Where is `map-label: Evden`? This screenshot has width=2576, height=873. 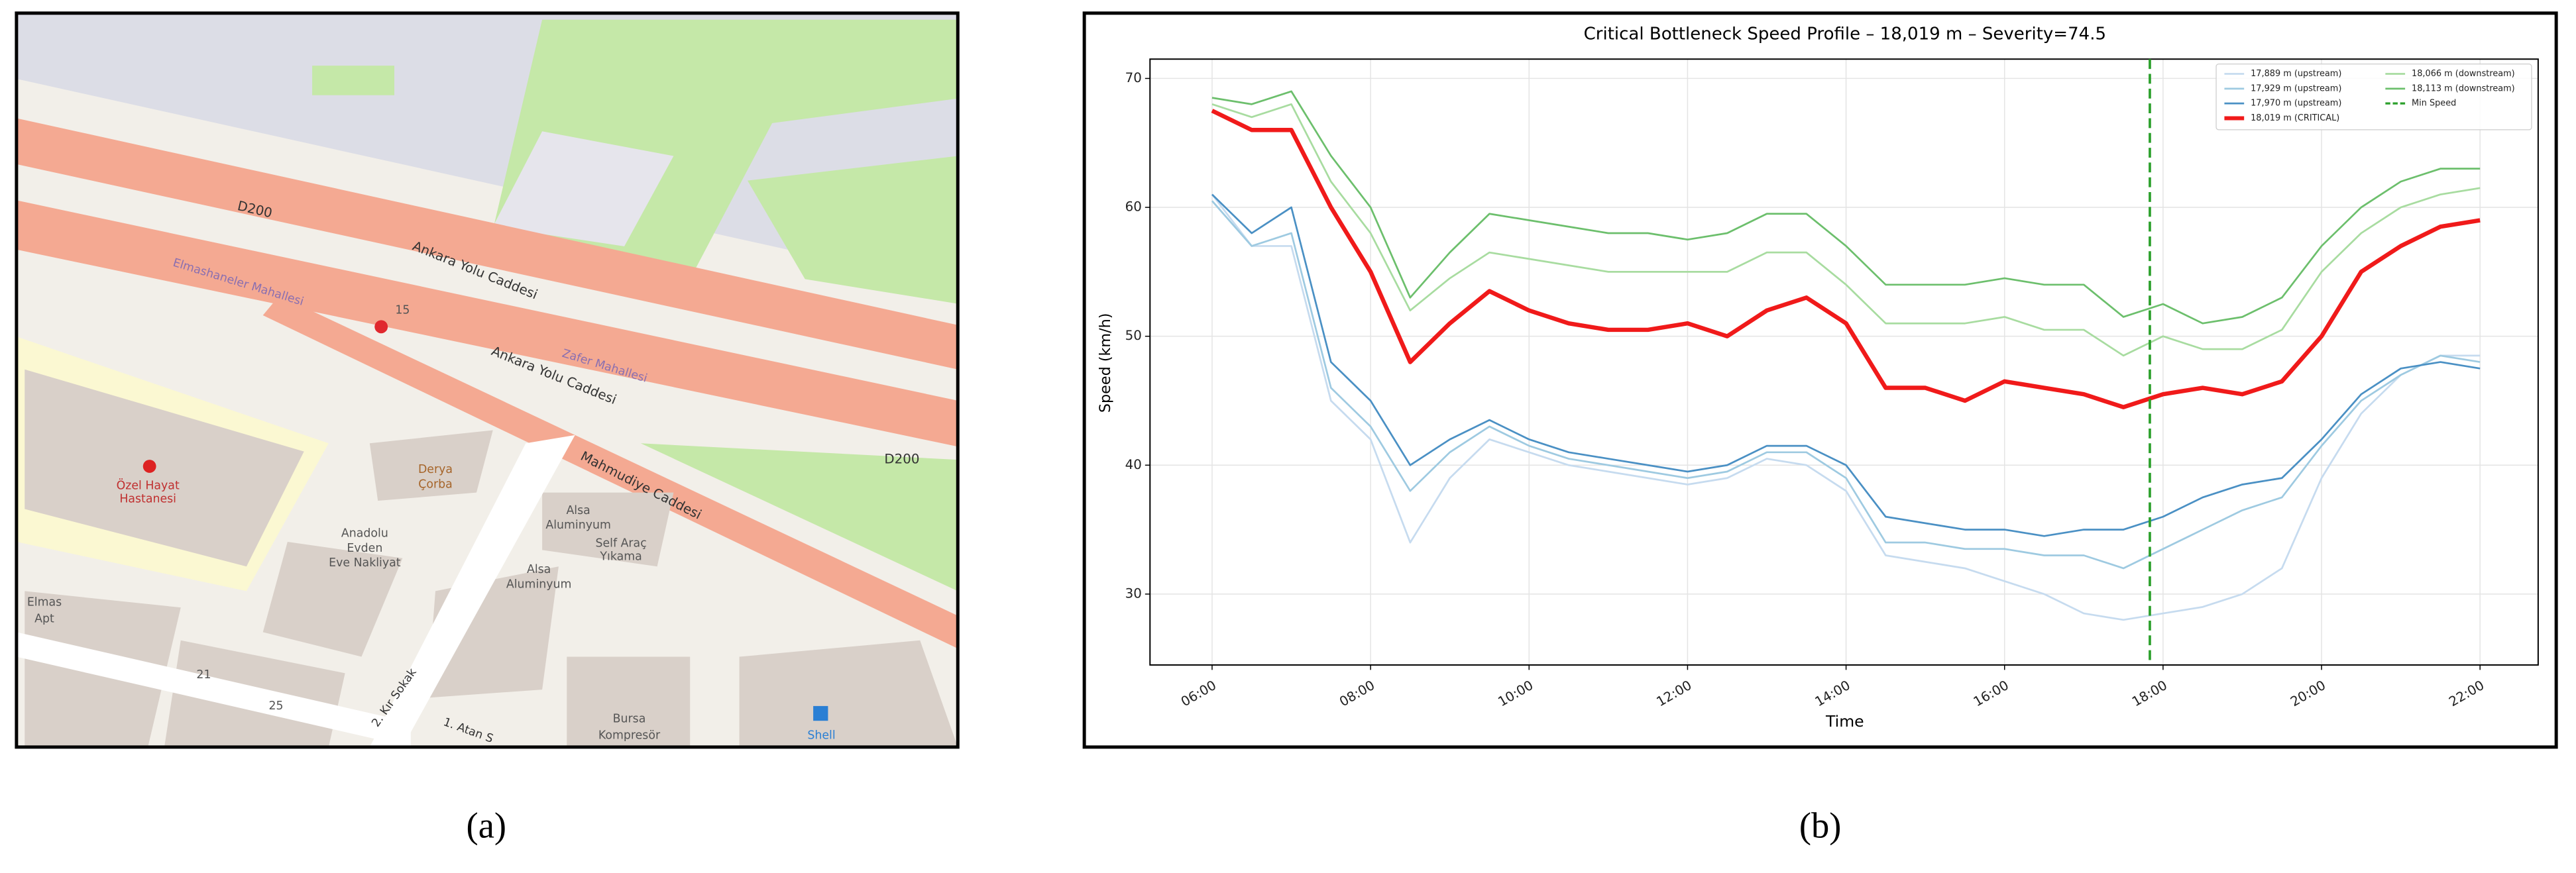 map-label: Evden is located at coordinates (364, 548).